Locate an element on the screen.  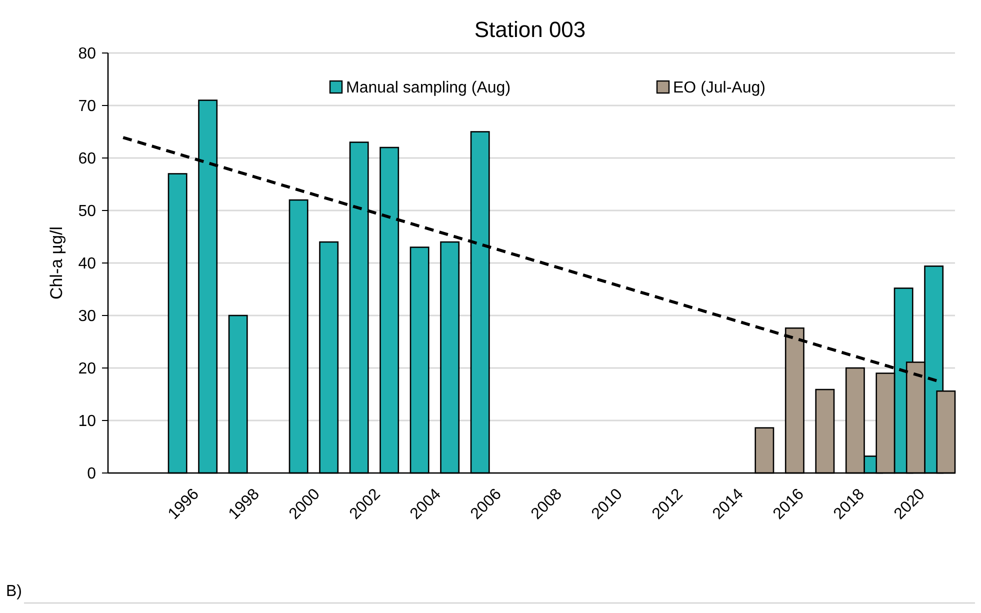
y-tick-label: 60 is located at coordinates (87, 159).